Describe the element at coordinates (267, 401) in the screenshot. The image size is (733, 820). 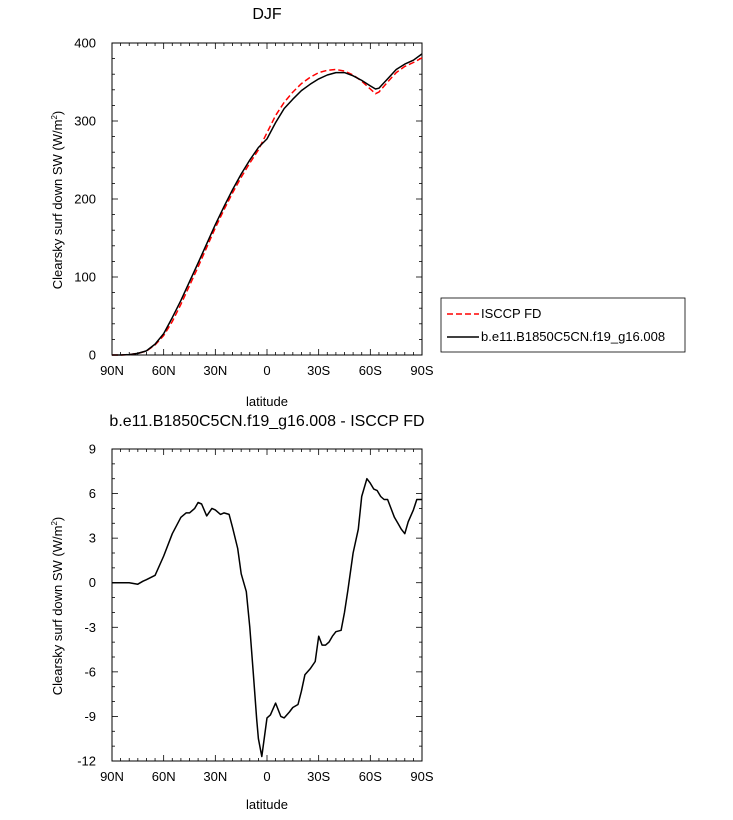
I see `top-chart-x-axis-label: latitude` at that location.